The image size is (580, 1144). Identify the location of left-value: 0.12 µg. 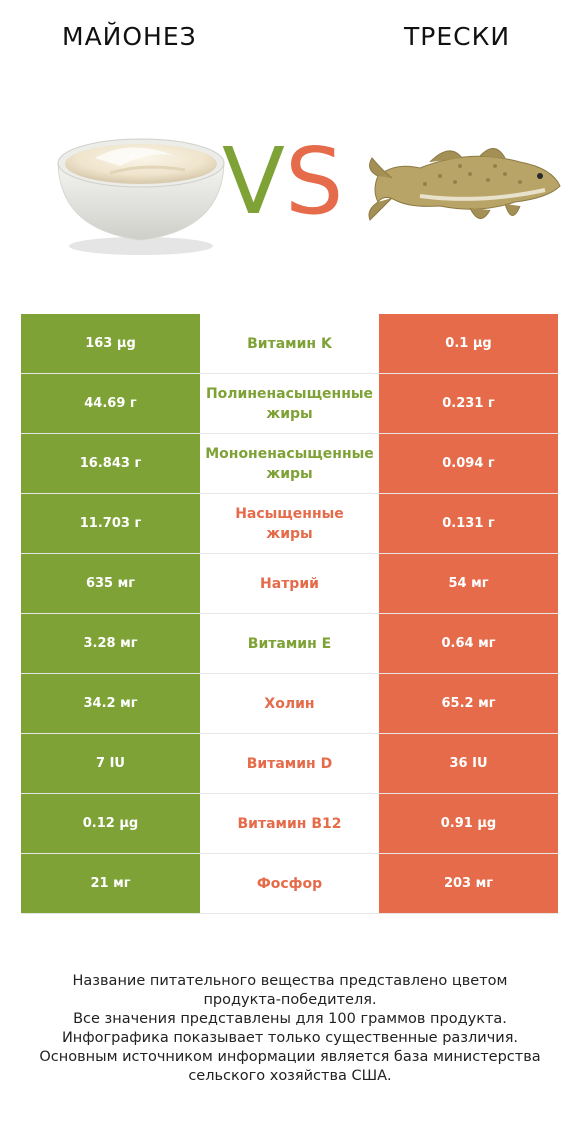
(110, 823).